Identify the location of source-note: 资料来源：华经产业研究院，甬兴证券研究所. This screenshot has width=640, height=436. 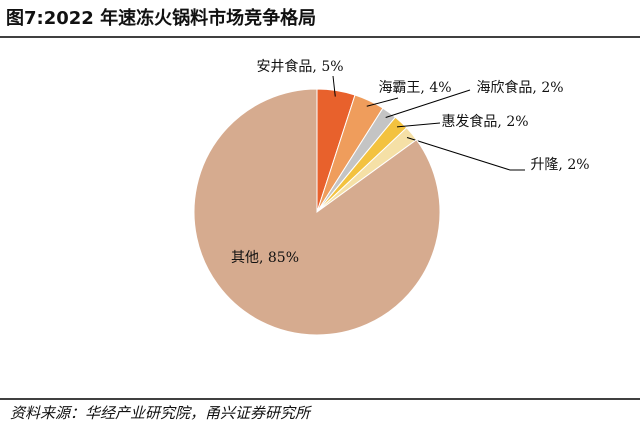
(161, 413).